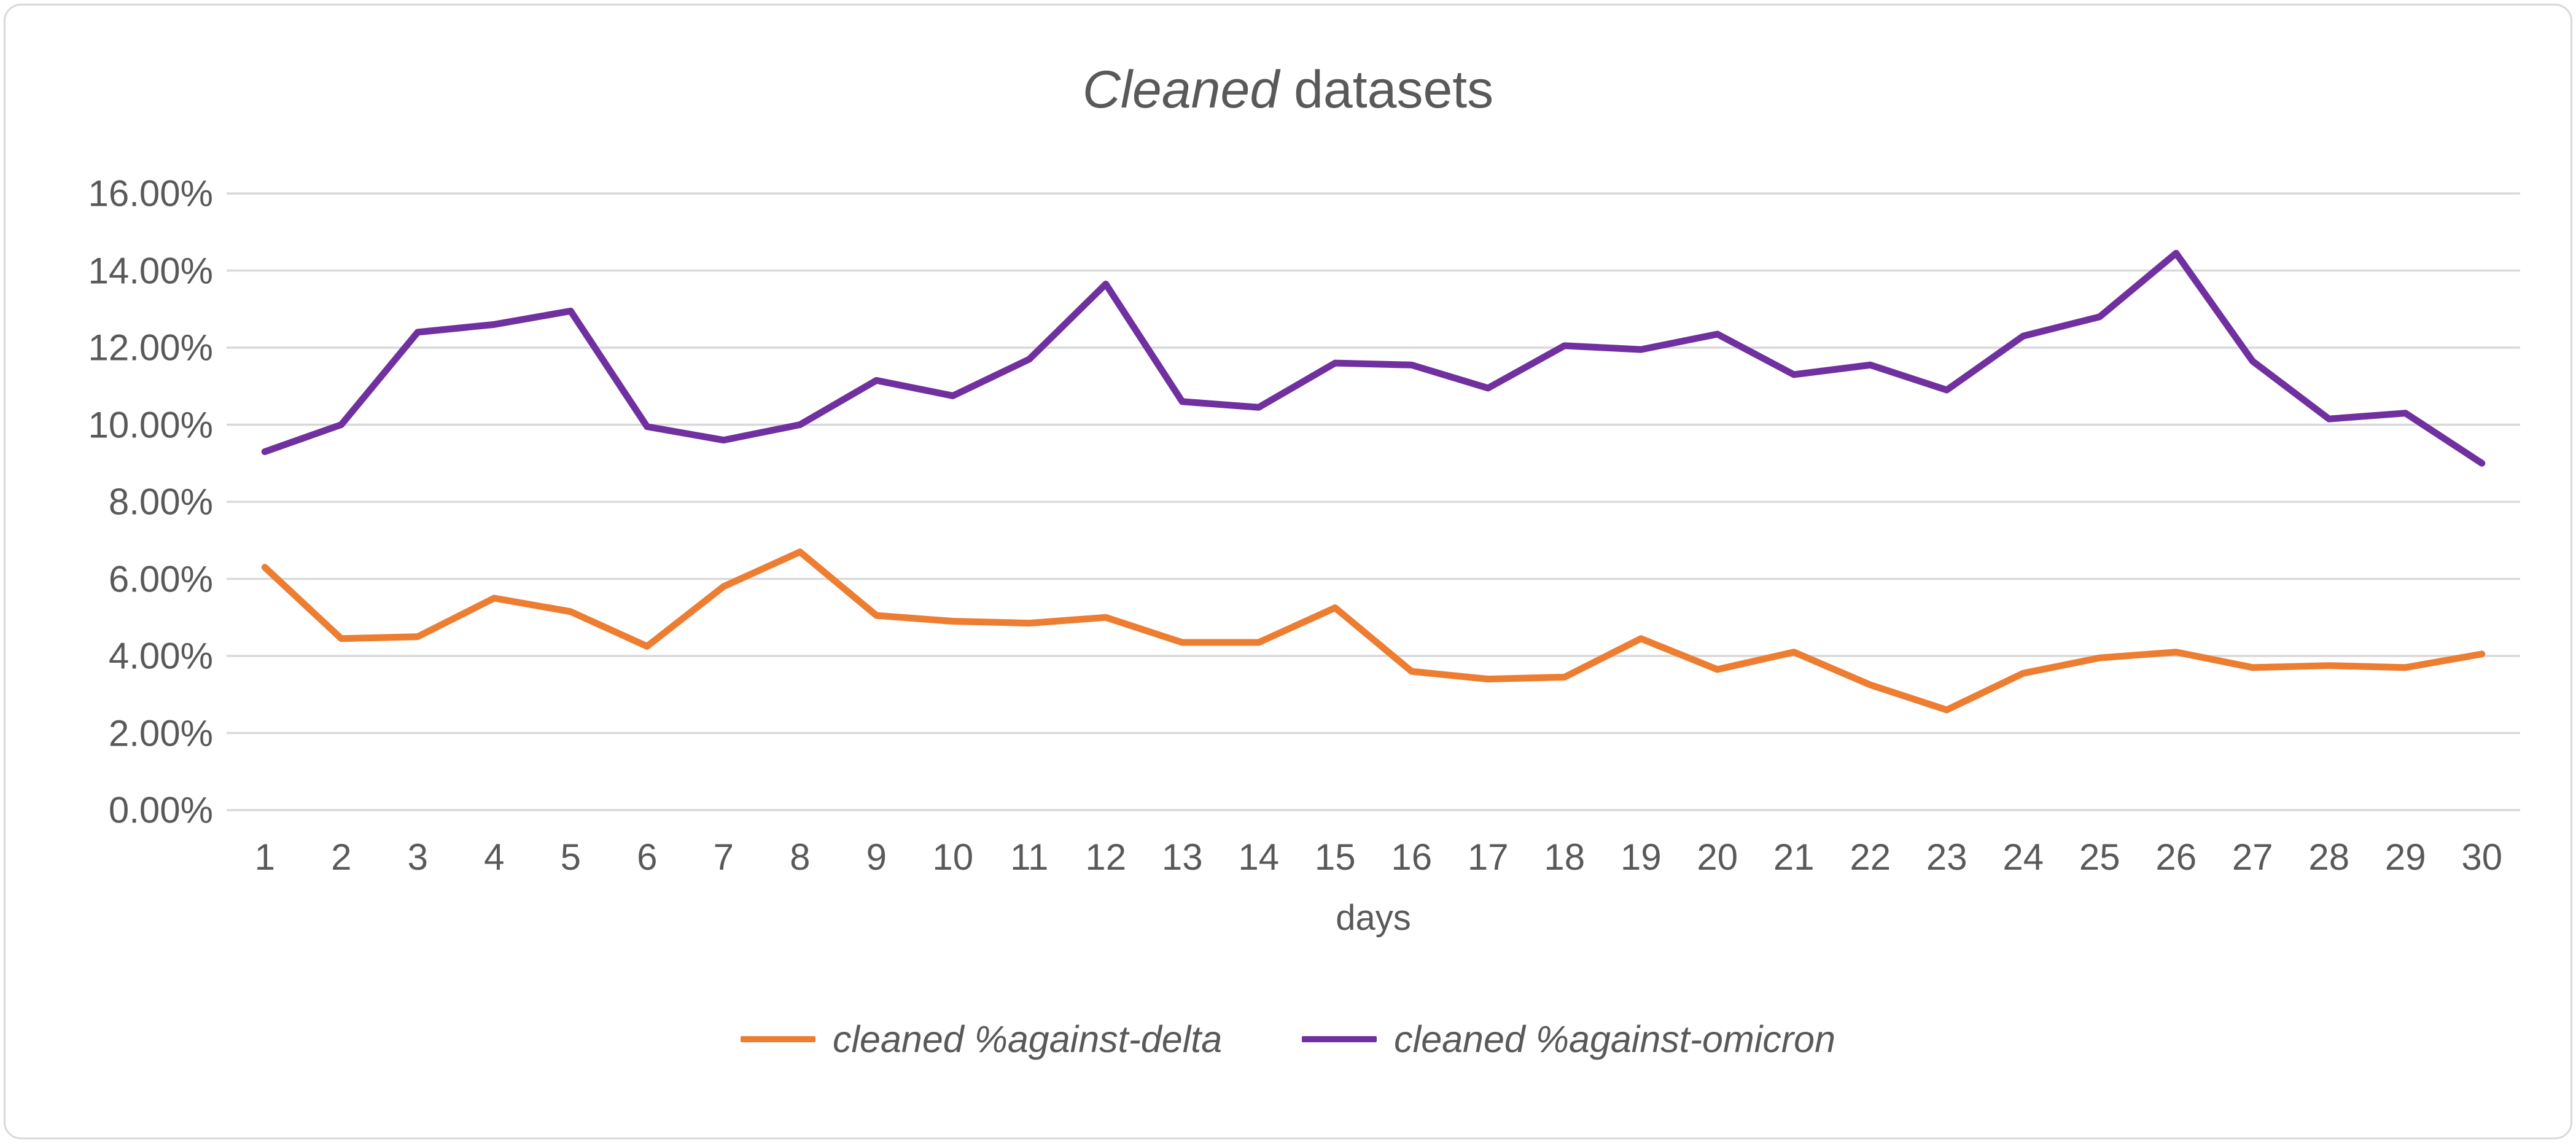  Describe the element at coordinates (1614, 1039) in the screenshot. I see `legend-label-omicron: cleaned %against-omicron` at that location.